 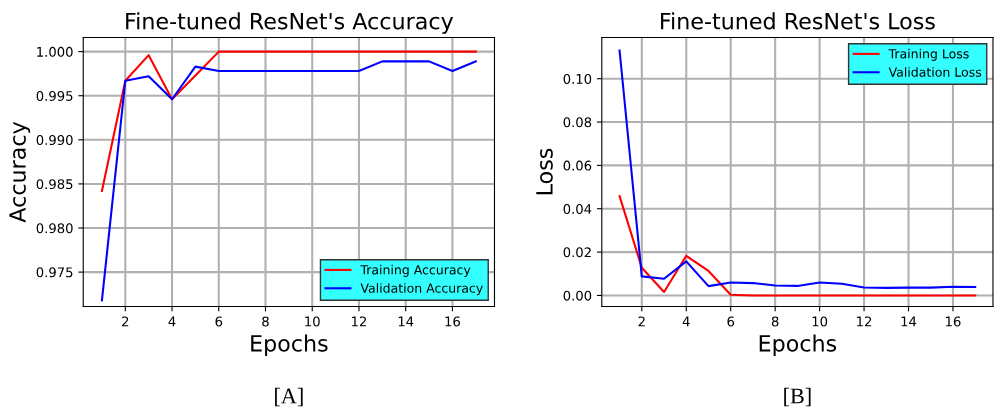 I want to click on y-axis-title: Loss, so click(x=544, y=171).